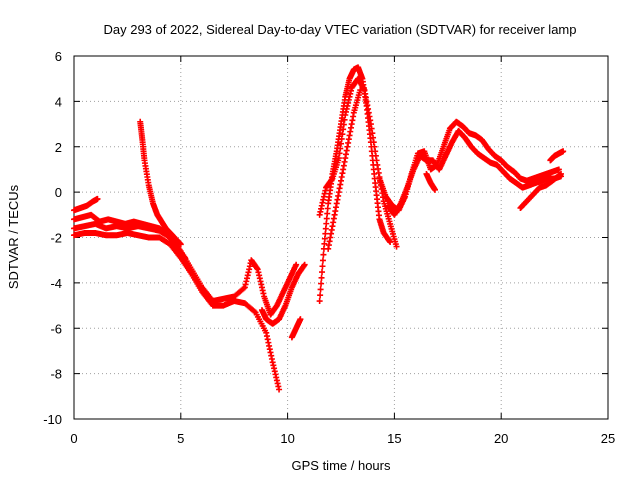  I want to click on y-tick-label: 6, so click(58, 56).